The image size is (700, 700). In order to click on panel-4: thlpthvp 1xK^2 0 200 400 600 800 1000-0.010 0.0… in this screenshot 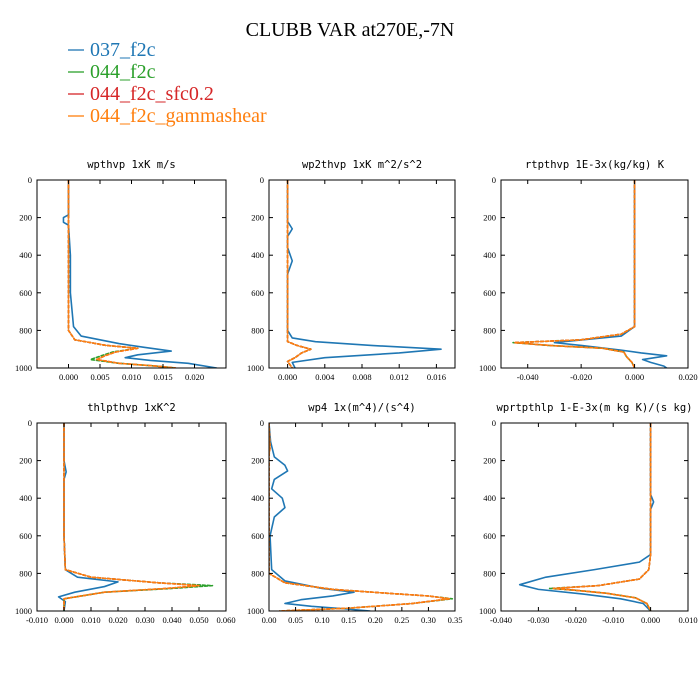, I will do `click(125, 513)`.